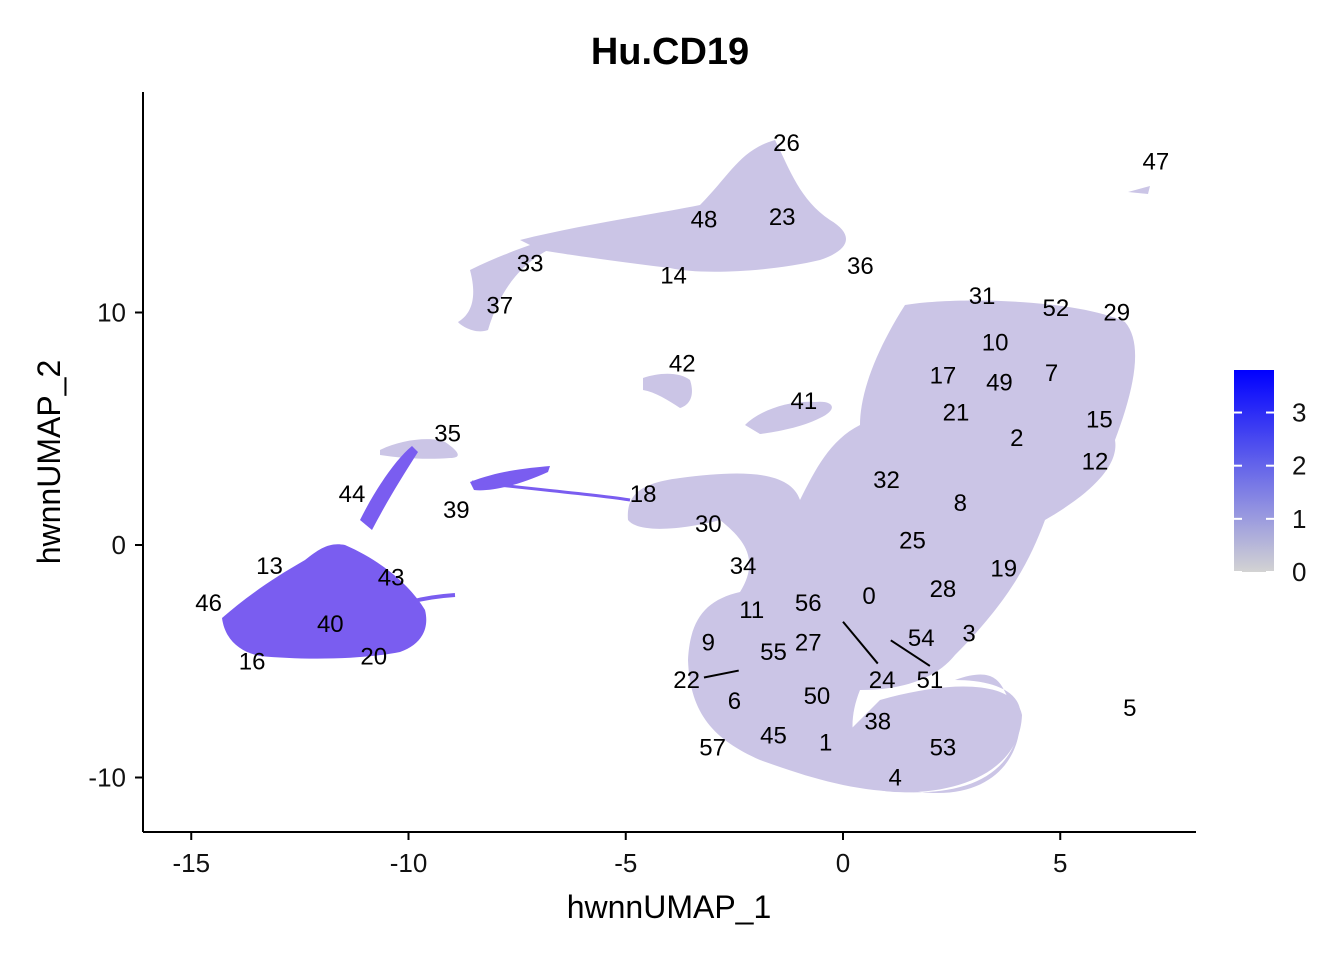  What do you see at coordinates (1155, 161) in the screenshot?
I see `cluster-label: 47` at bounding box center [1155, 161].